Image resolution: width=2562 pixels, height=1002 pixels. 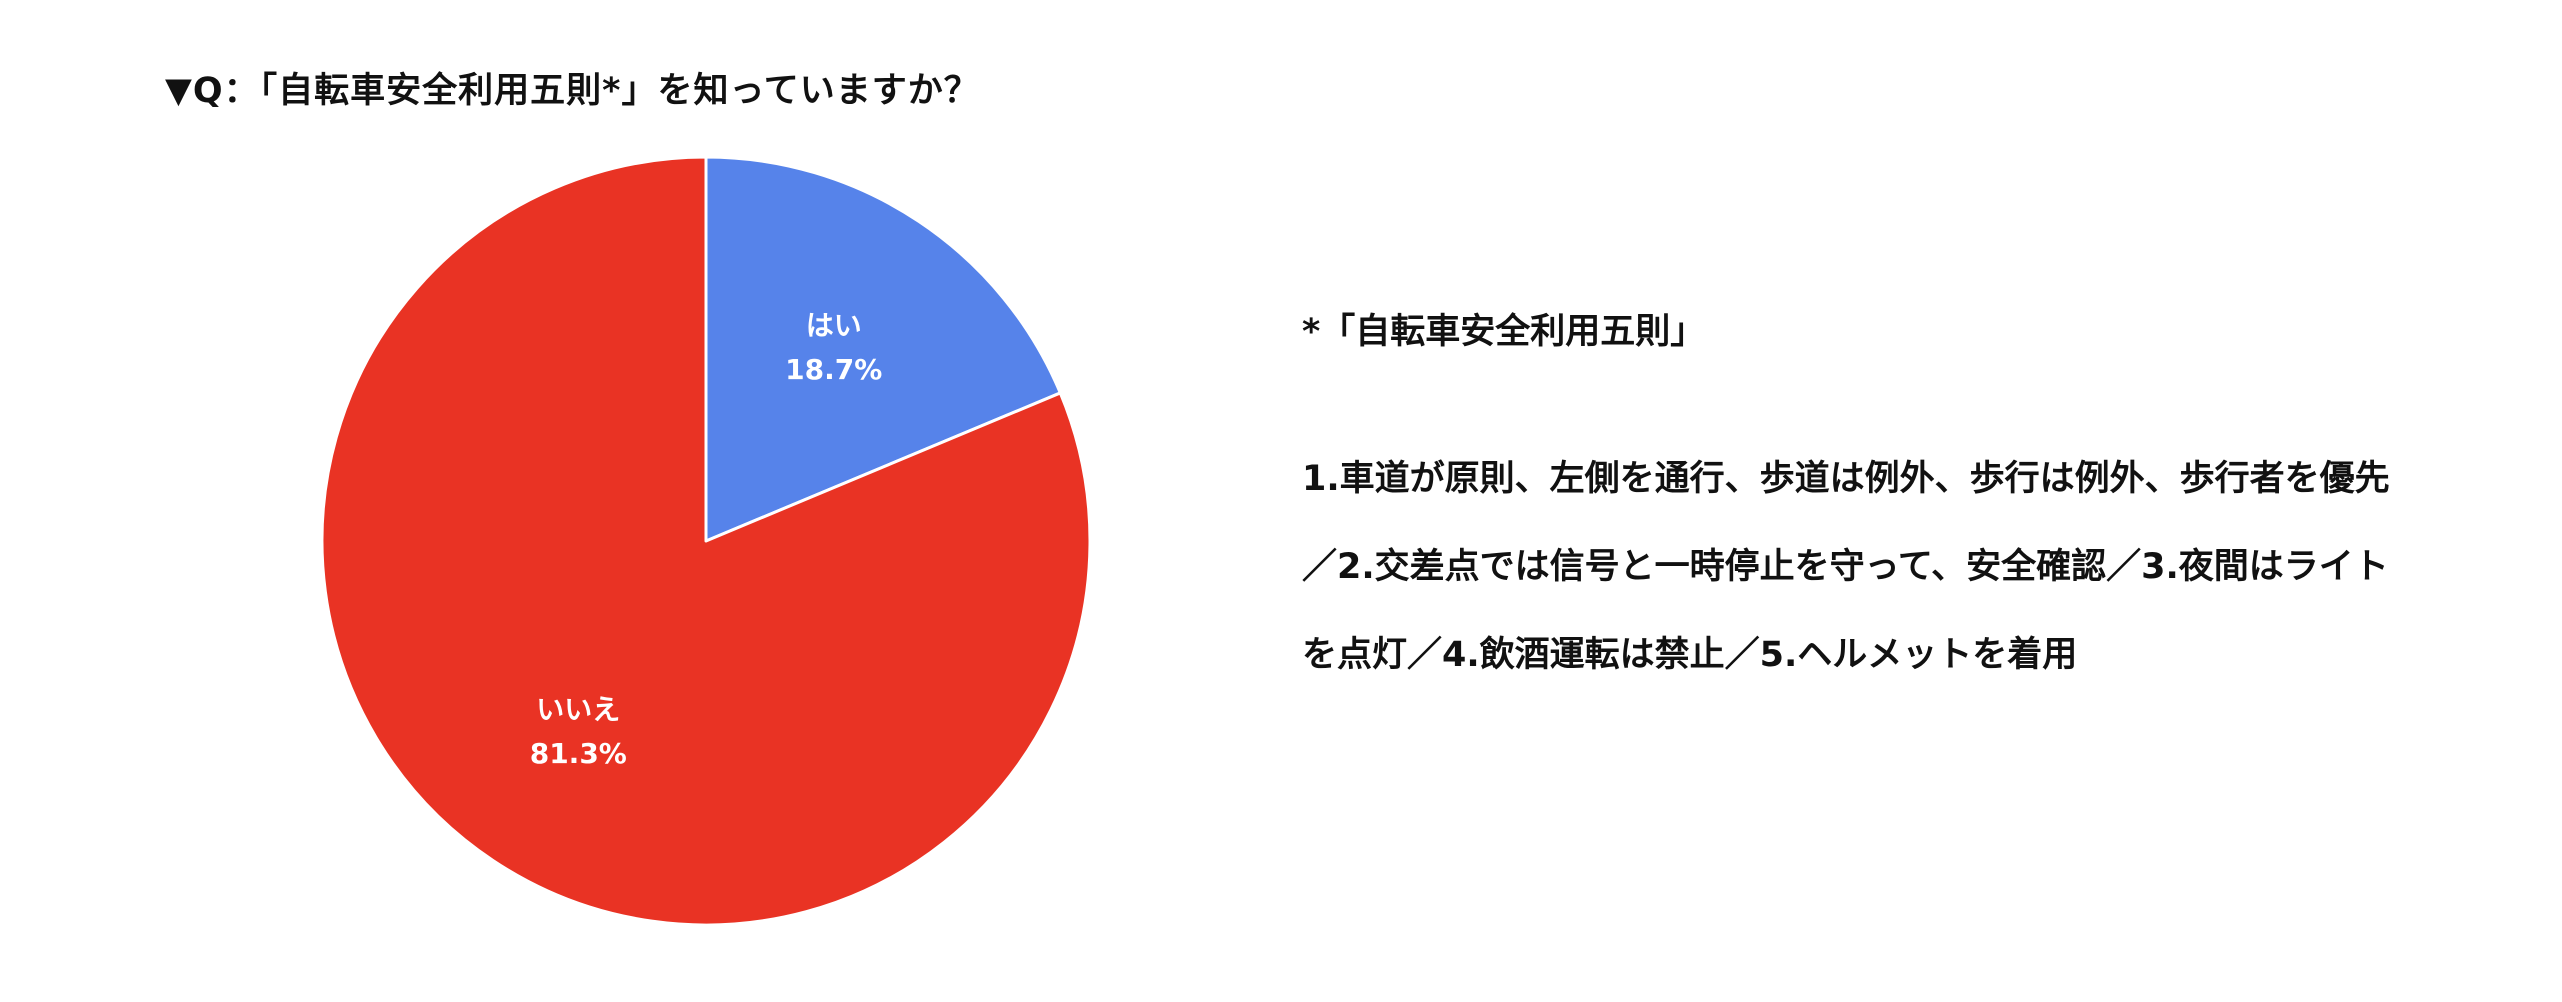 I want to click on slice-value-yes: 18.7%, so click(x=833, y=369).